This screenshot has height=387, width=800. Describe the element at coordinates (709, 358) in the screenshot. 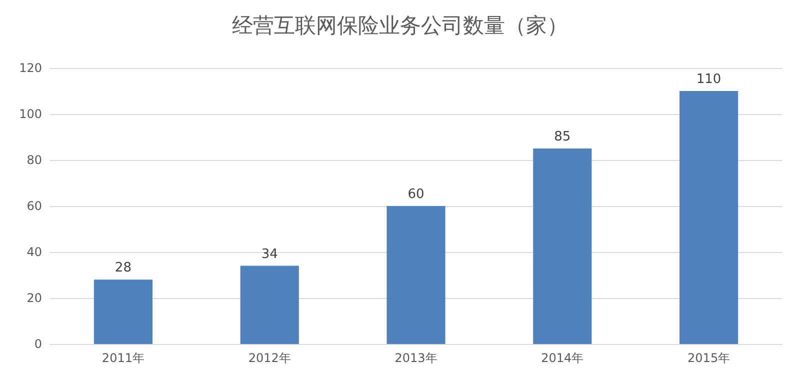

I see `x-tick-label: 2015年` at that location.